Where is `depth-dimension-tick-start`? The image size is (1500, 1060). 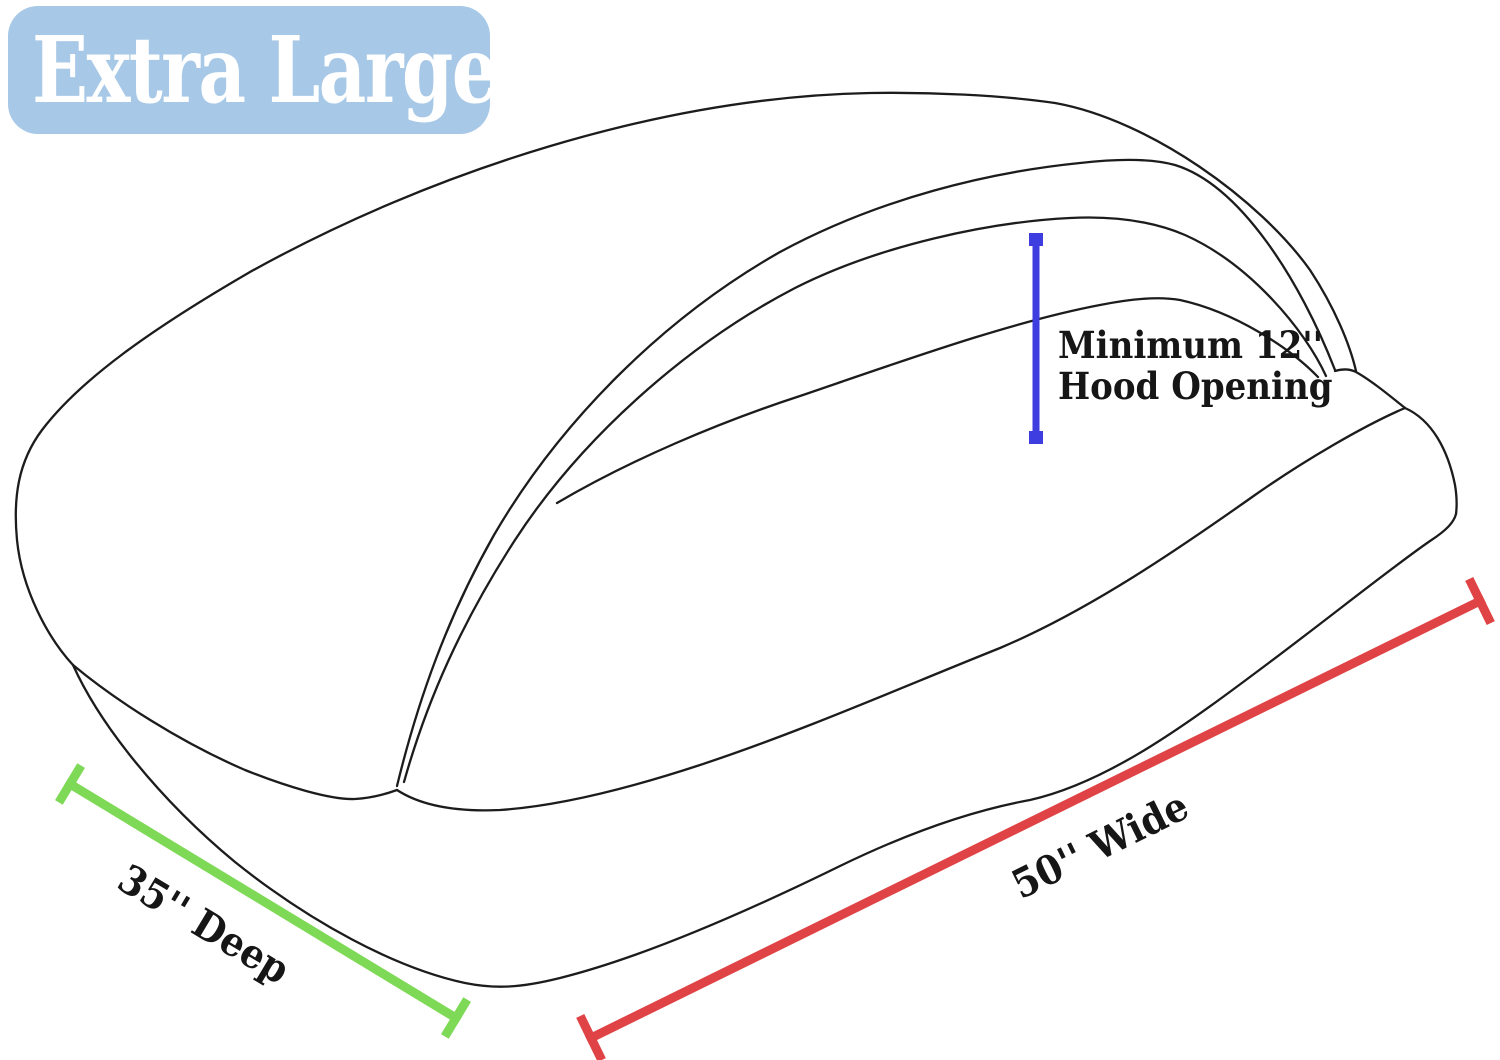
depth-dimension-tick-start is located at coordinates (70, 784).